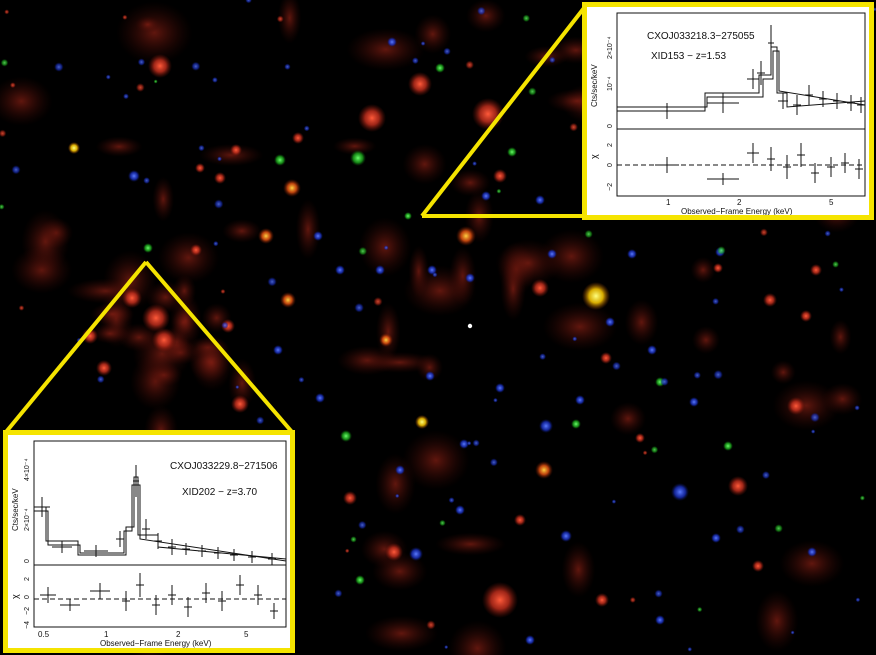 The height and width of the screenshot is (655, 876). What do you see at coordinates (27, 625) in the screenshot?
I see `y-tick-bottom: −4` at bounding box center [27, 625].